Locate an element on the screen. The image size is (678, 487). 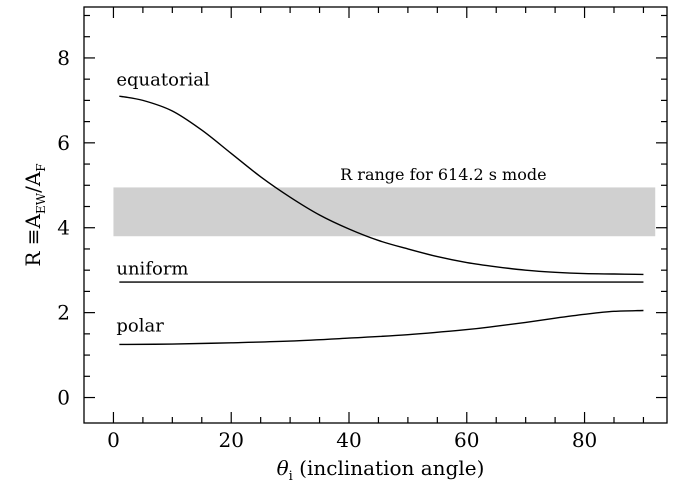
x-axis-label: θi (inclination angle) is located at coordinates (381, 469).